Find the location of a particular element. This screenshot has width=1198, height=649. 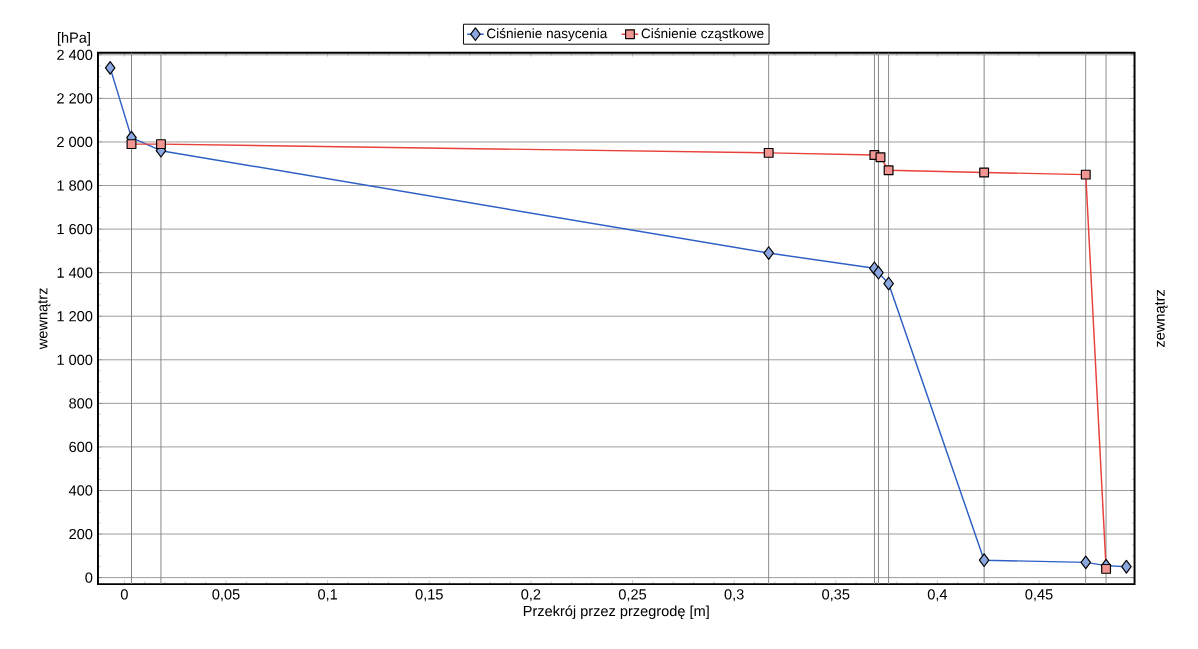

text: [hPa] is located at coordinates (73, 39).